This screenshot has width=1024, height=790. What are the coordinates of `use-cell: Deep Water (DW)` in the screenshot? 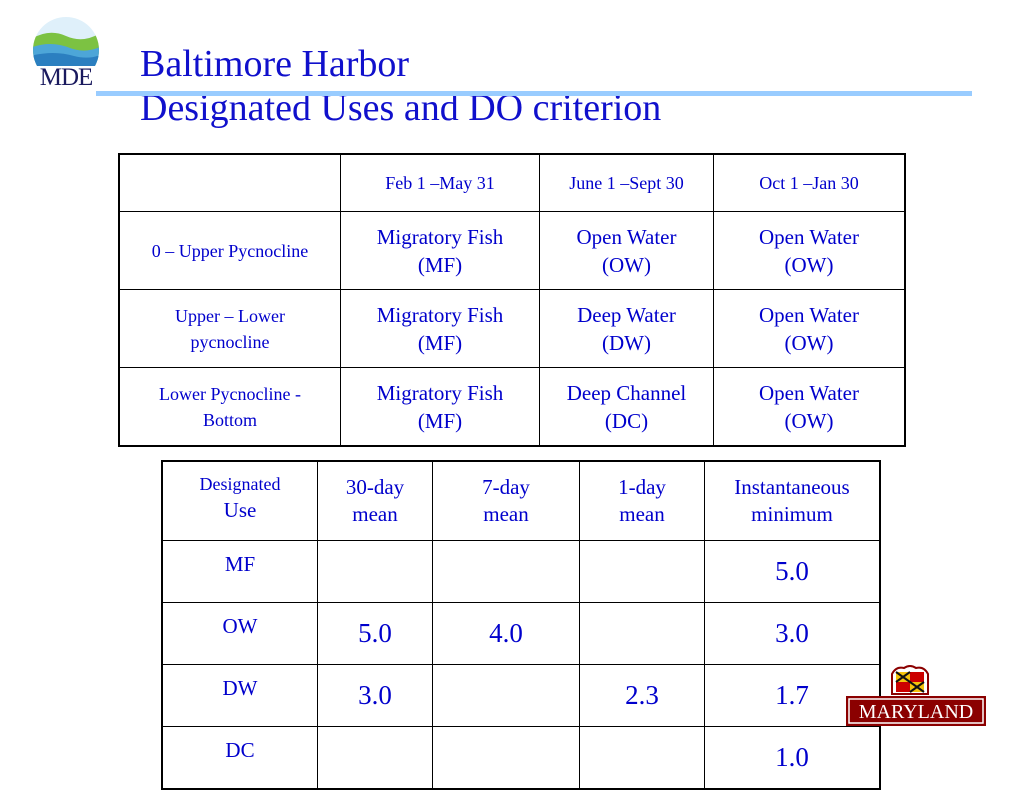 It's located at (626, 328).